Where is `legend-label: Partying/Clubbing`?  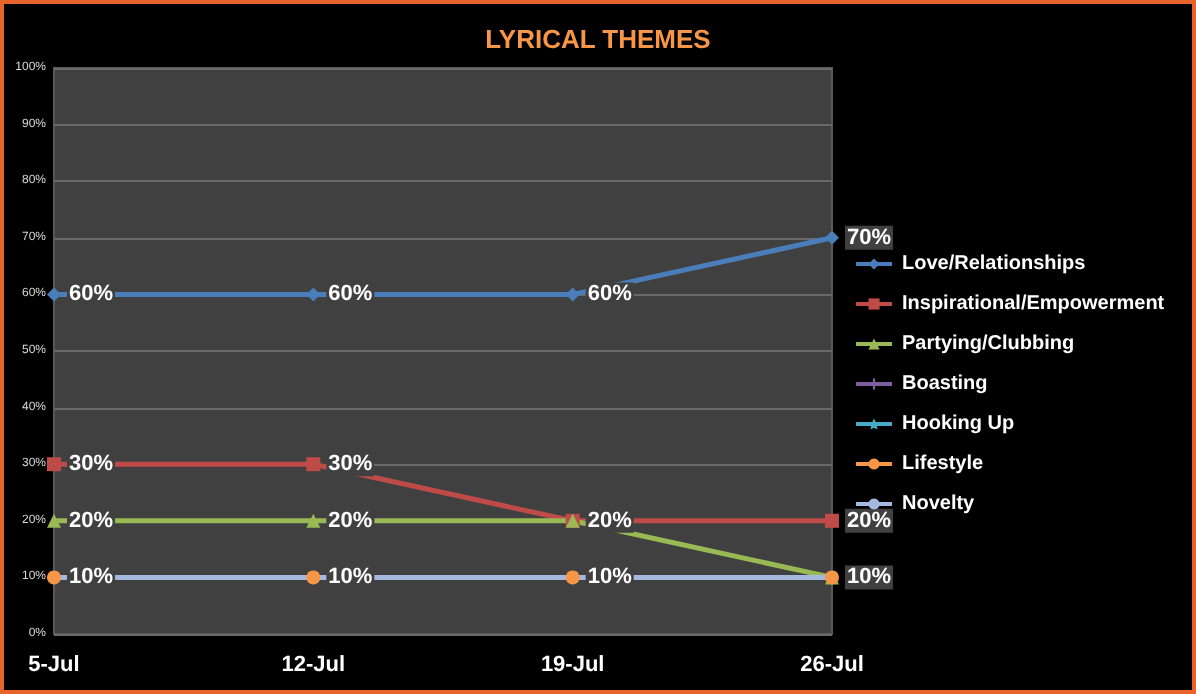 legend-label: Partying/Clubbing is located at coordinates (988, 344).